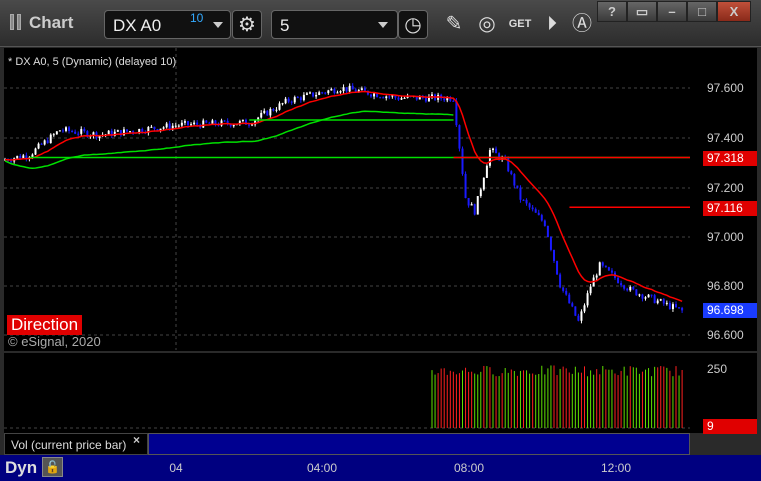 The width and height of the screenshot is (761, 481). I want to click on interval-select: 5, so click(334, 24).